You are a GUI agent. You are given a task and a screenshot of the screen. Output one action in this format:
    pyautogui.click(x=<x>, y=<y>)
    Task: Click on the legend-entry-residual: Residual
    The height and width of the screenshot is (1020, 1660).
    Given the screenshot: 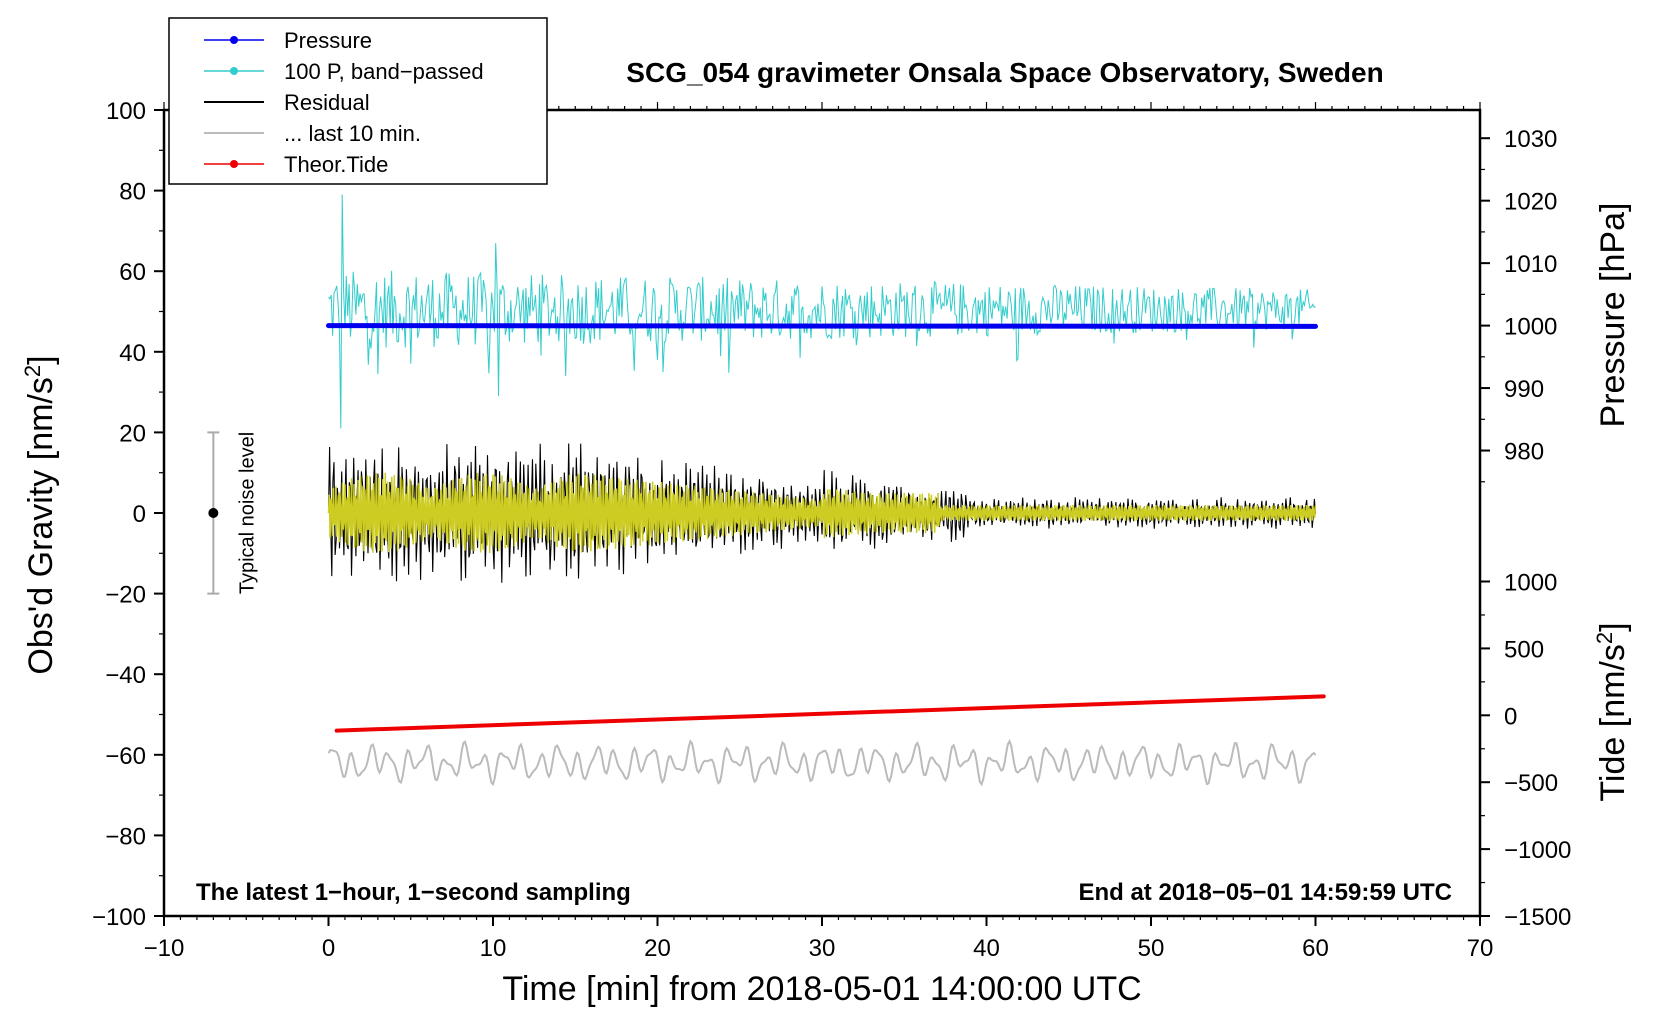 What is the action you would take?
    pyautogui.click(x=287, y=102)
    